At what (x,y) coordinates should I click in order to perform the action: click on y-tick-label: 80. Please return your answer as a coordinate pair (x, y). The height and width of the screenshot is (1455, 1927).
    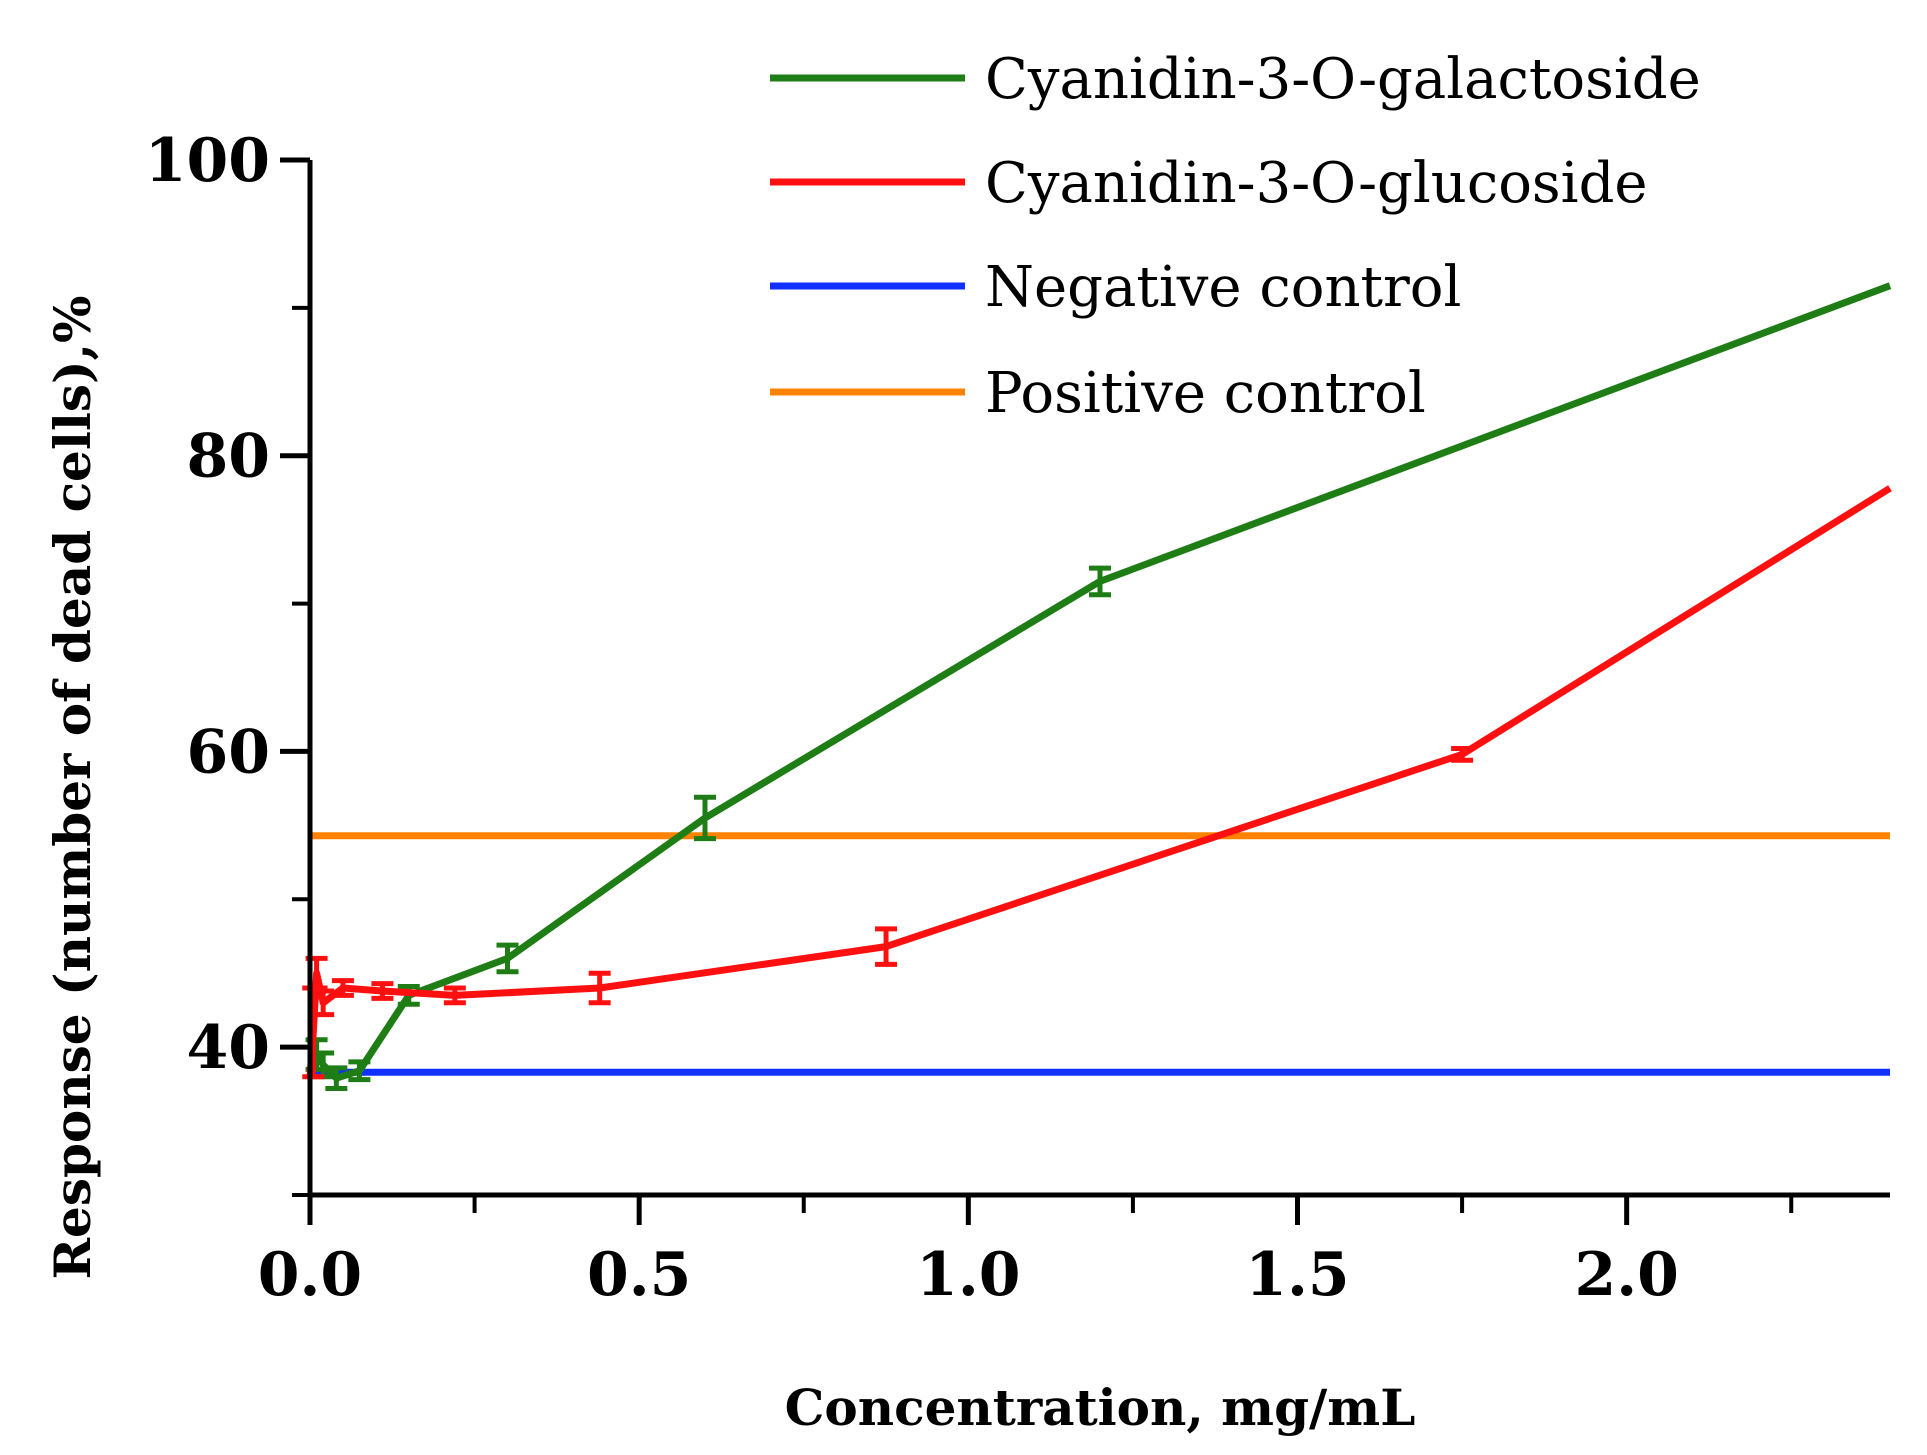
    Looking at the image, I should click on (229, 457).